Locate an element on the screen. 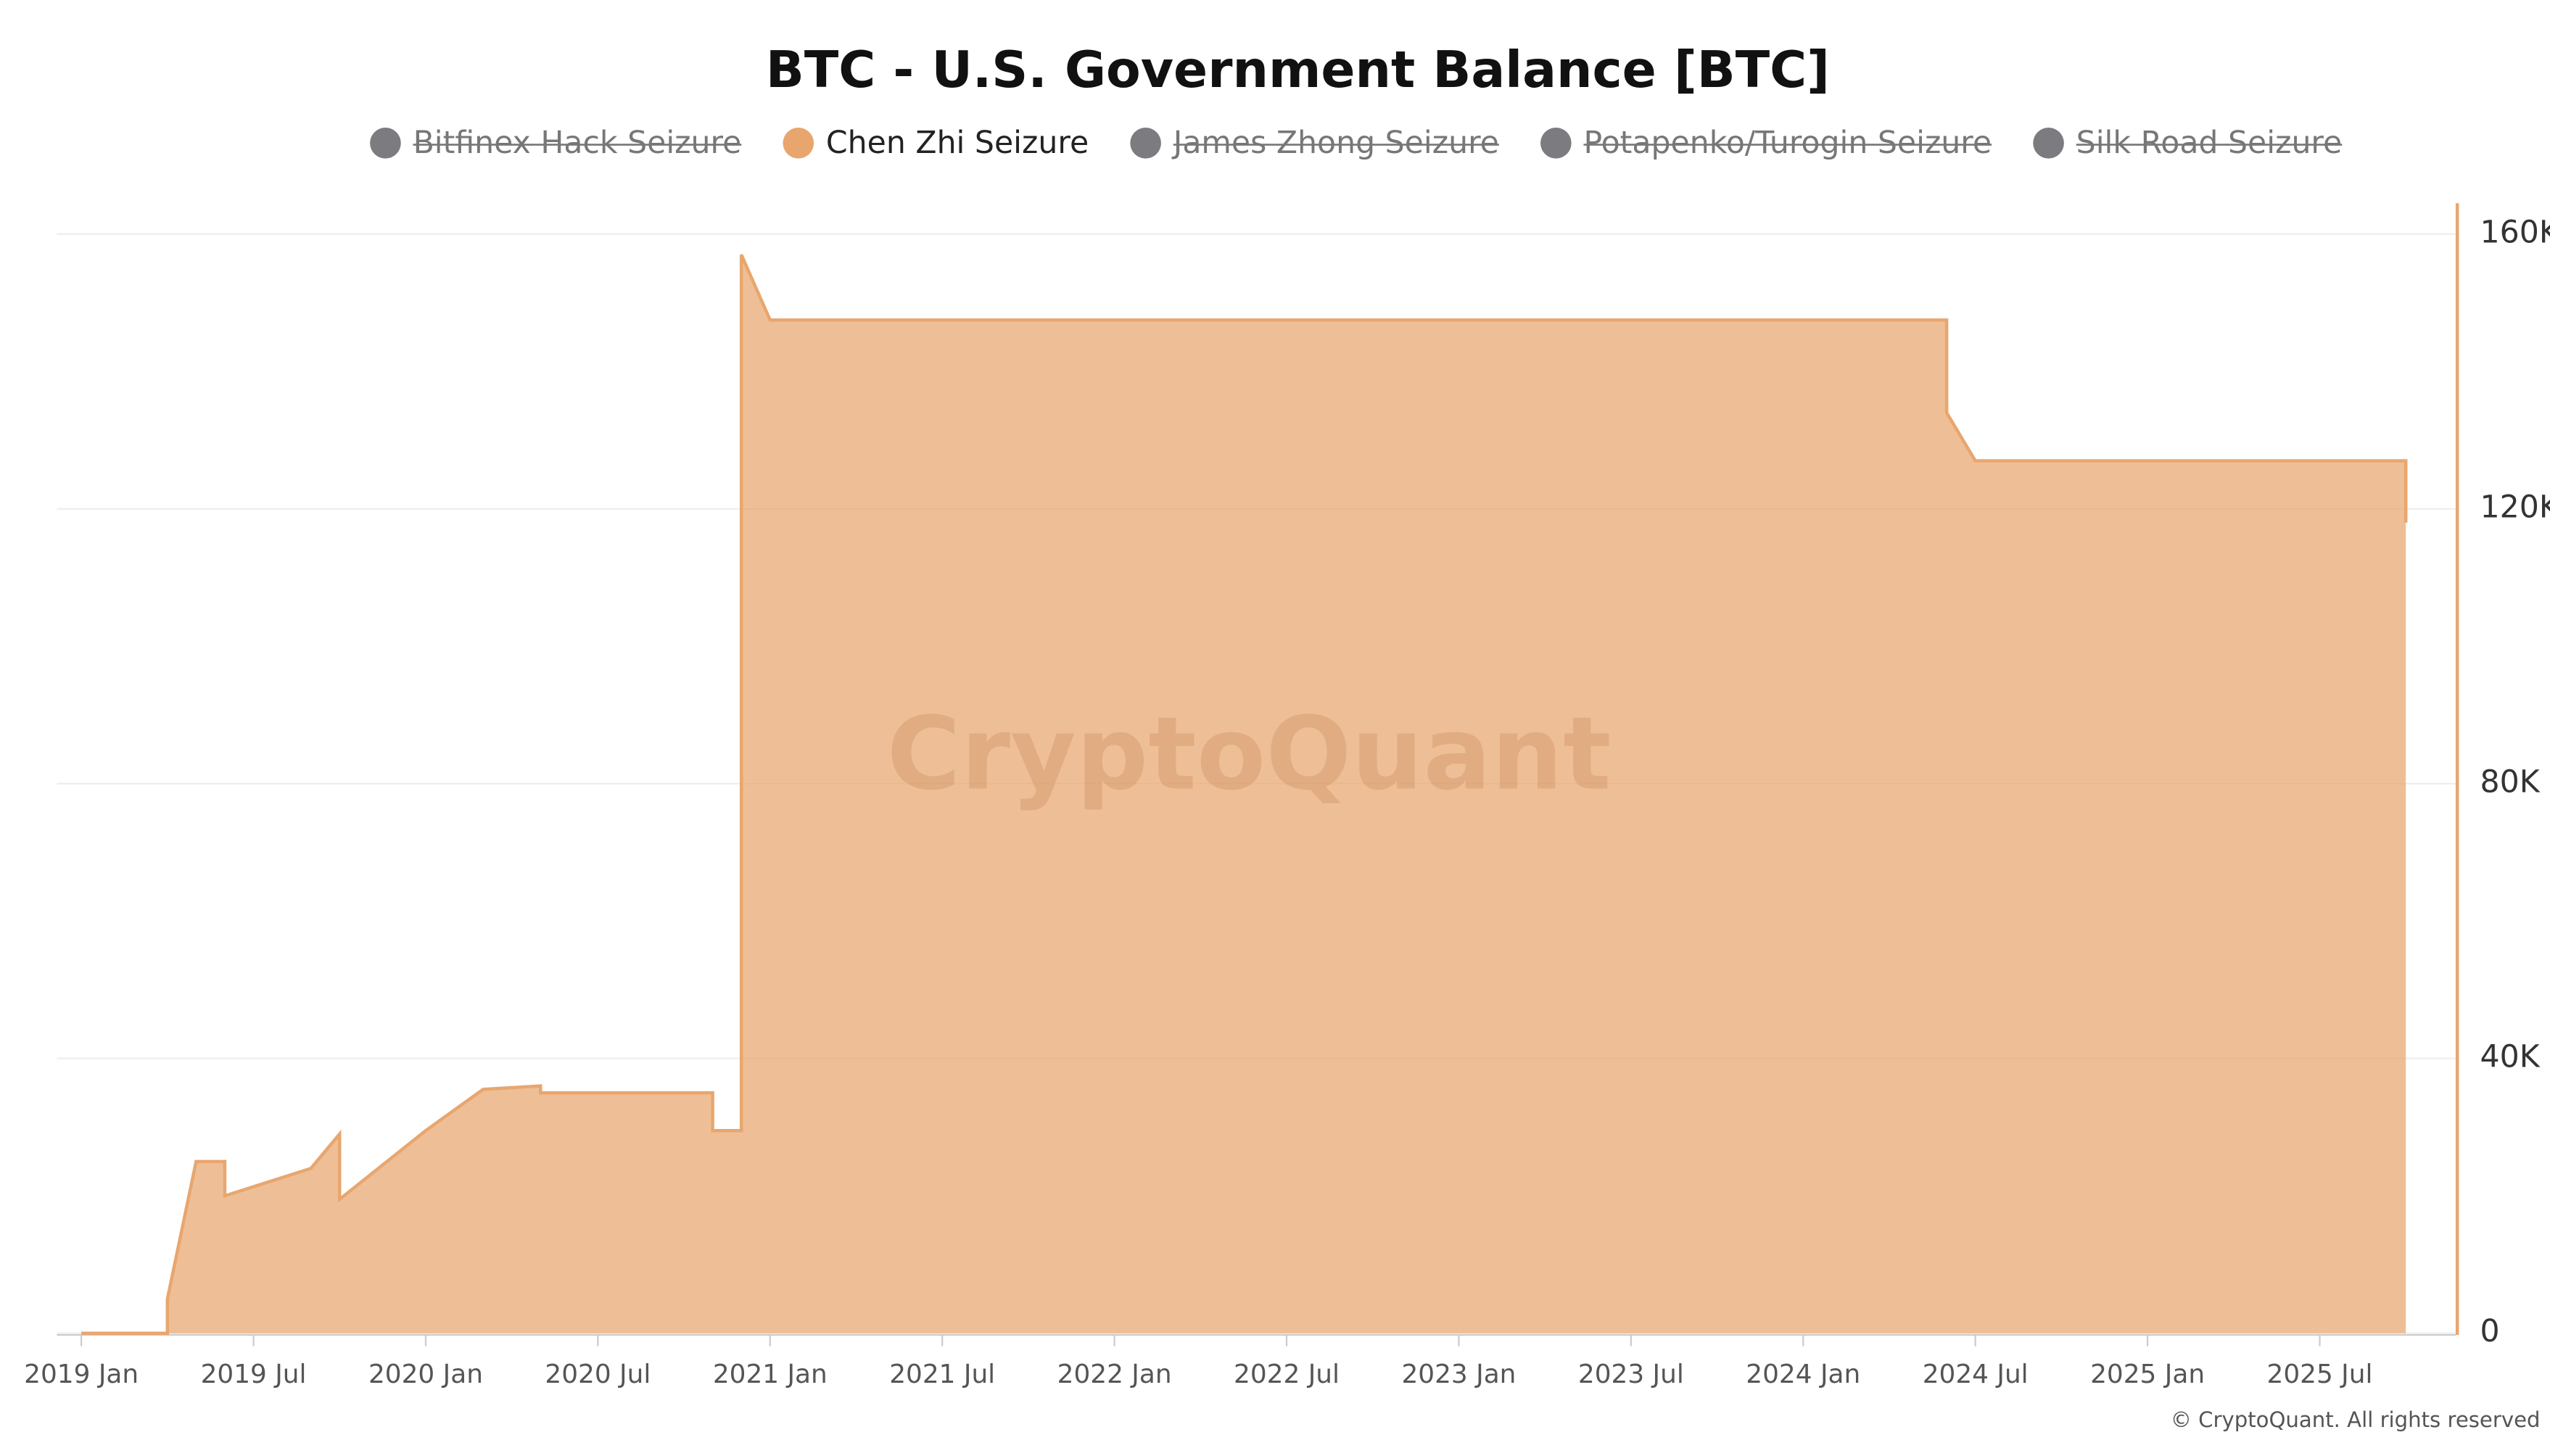  x-tick-label: 2025 Jul is located at coordinates (2320, 1374).